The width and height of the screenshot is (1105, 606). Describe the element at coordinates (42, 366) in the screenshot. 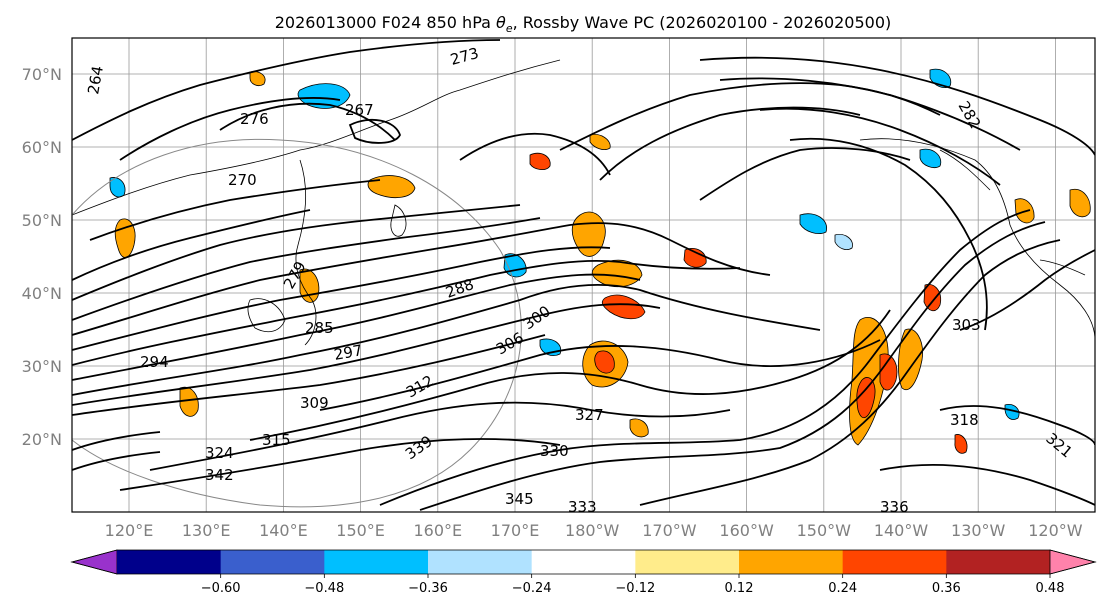

I see `lat-label: 30°N` at that location.